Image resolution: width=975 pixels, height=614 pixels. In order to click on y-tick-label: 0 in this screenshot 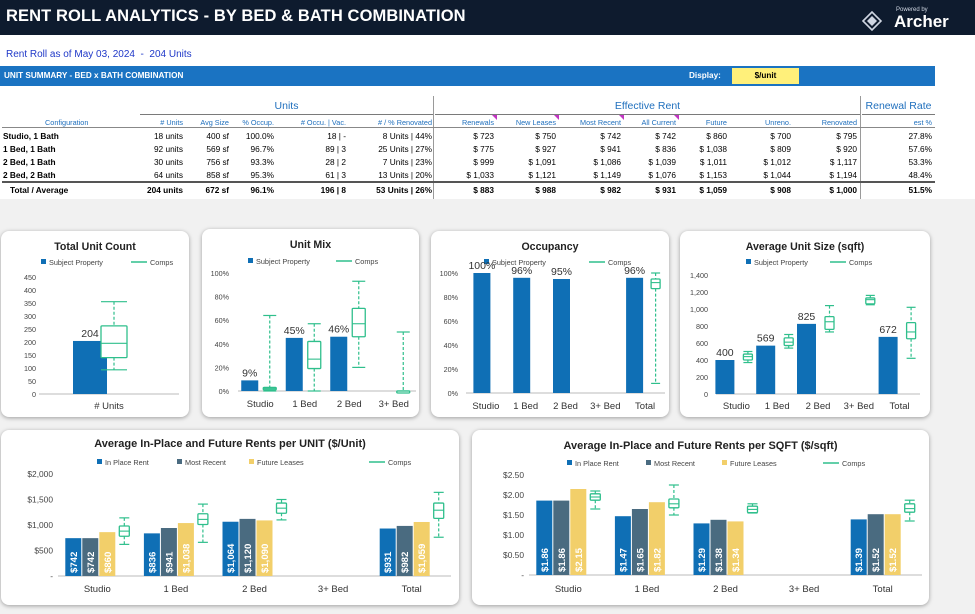, I will do `click(706, 394)`.